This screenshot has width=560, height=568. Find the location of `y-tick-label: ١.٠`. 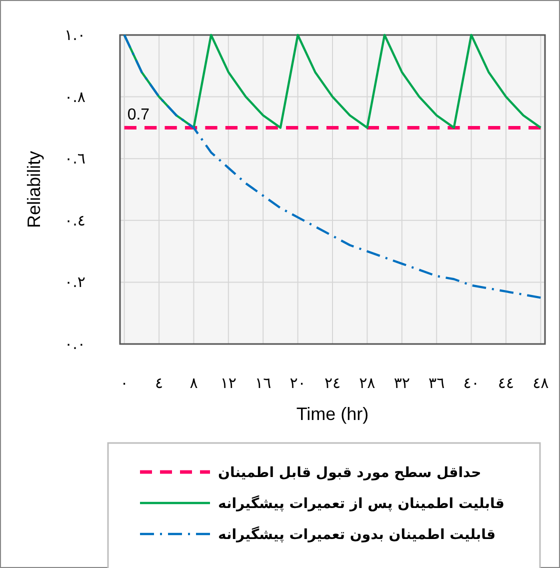

y-tick-label: ١.٠ is located at coordinates (75, 35).